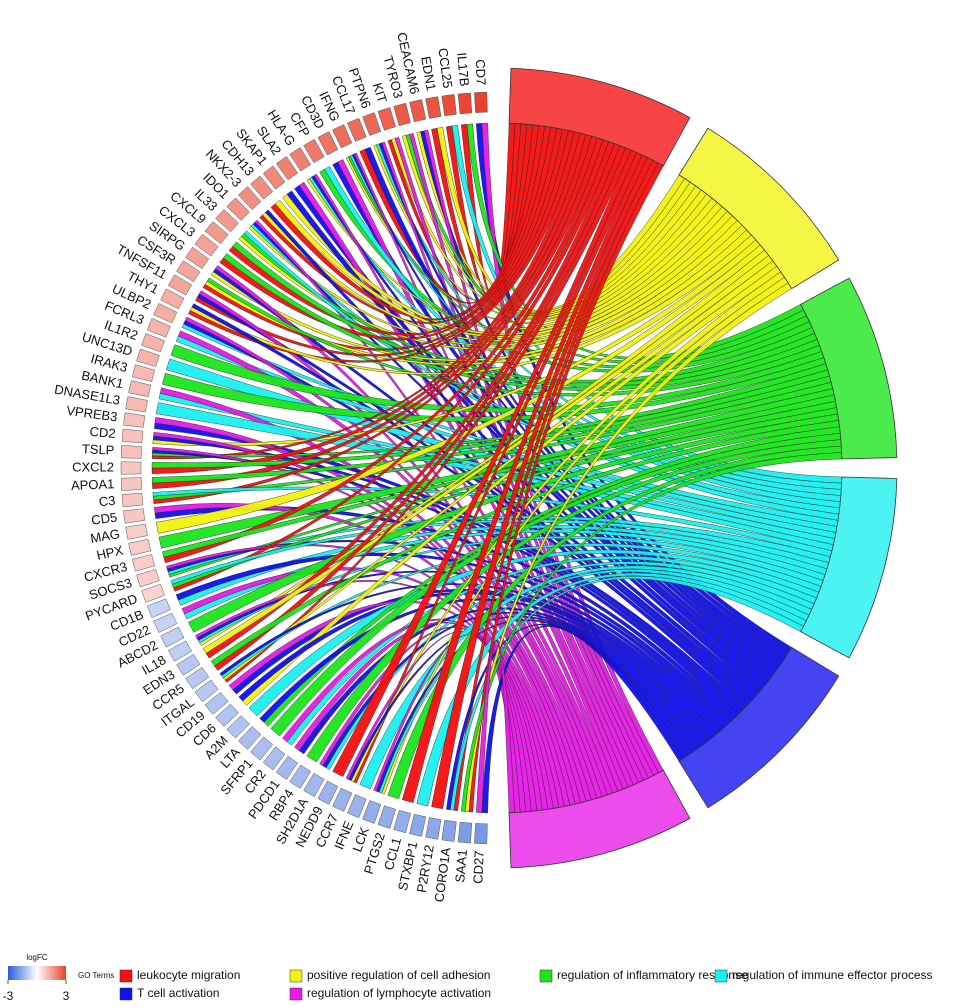 The width and height of the screenshot is (957, 1008). I want to click on legend-label: regulation of lymphocyte activation, so click(399, 993).